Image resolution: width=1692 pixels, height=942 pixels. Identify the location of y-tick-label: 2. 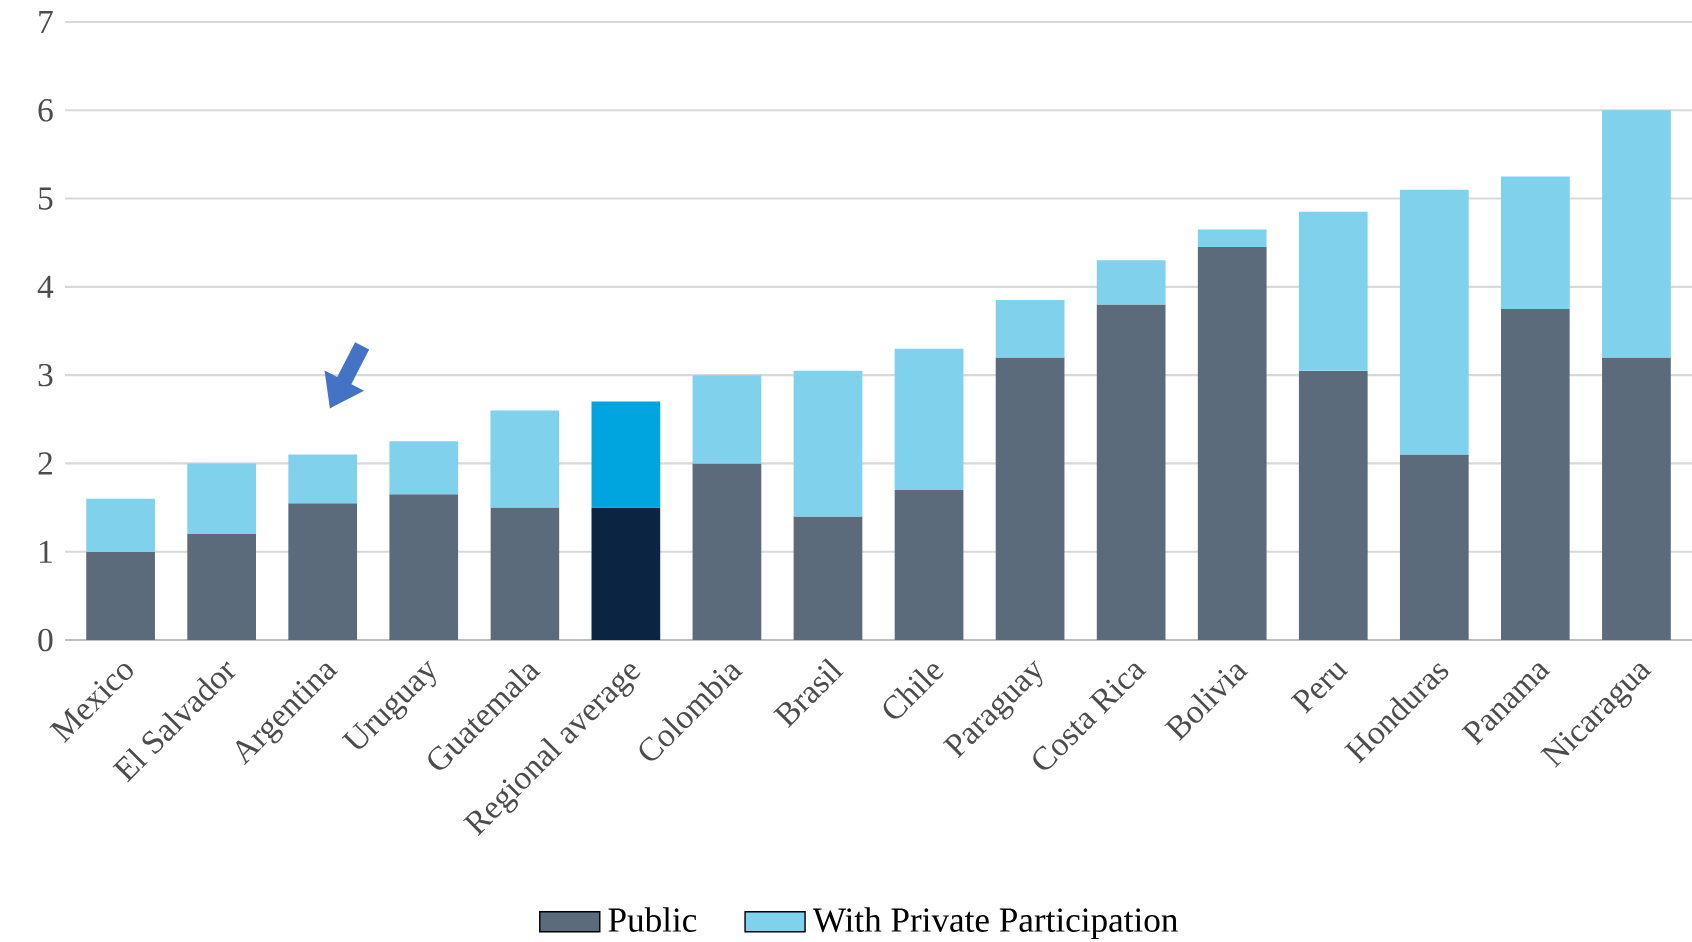
(45, 463).